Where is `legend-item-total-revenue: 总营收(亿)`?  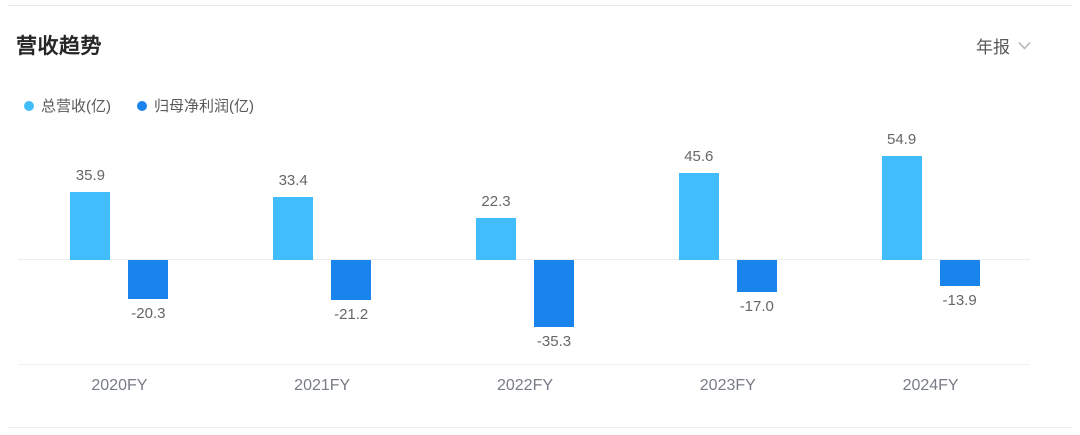 legend-item-total-revenue: 总营收(亿) is located at coordinates (67, 105).